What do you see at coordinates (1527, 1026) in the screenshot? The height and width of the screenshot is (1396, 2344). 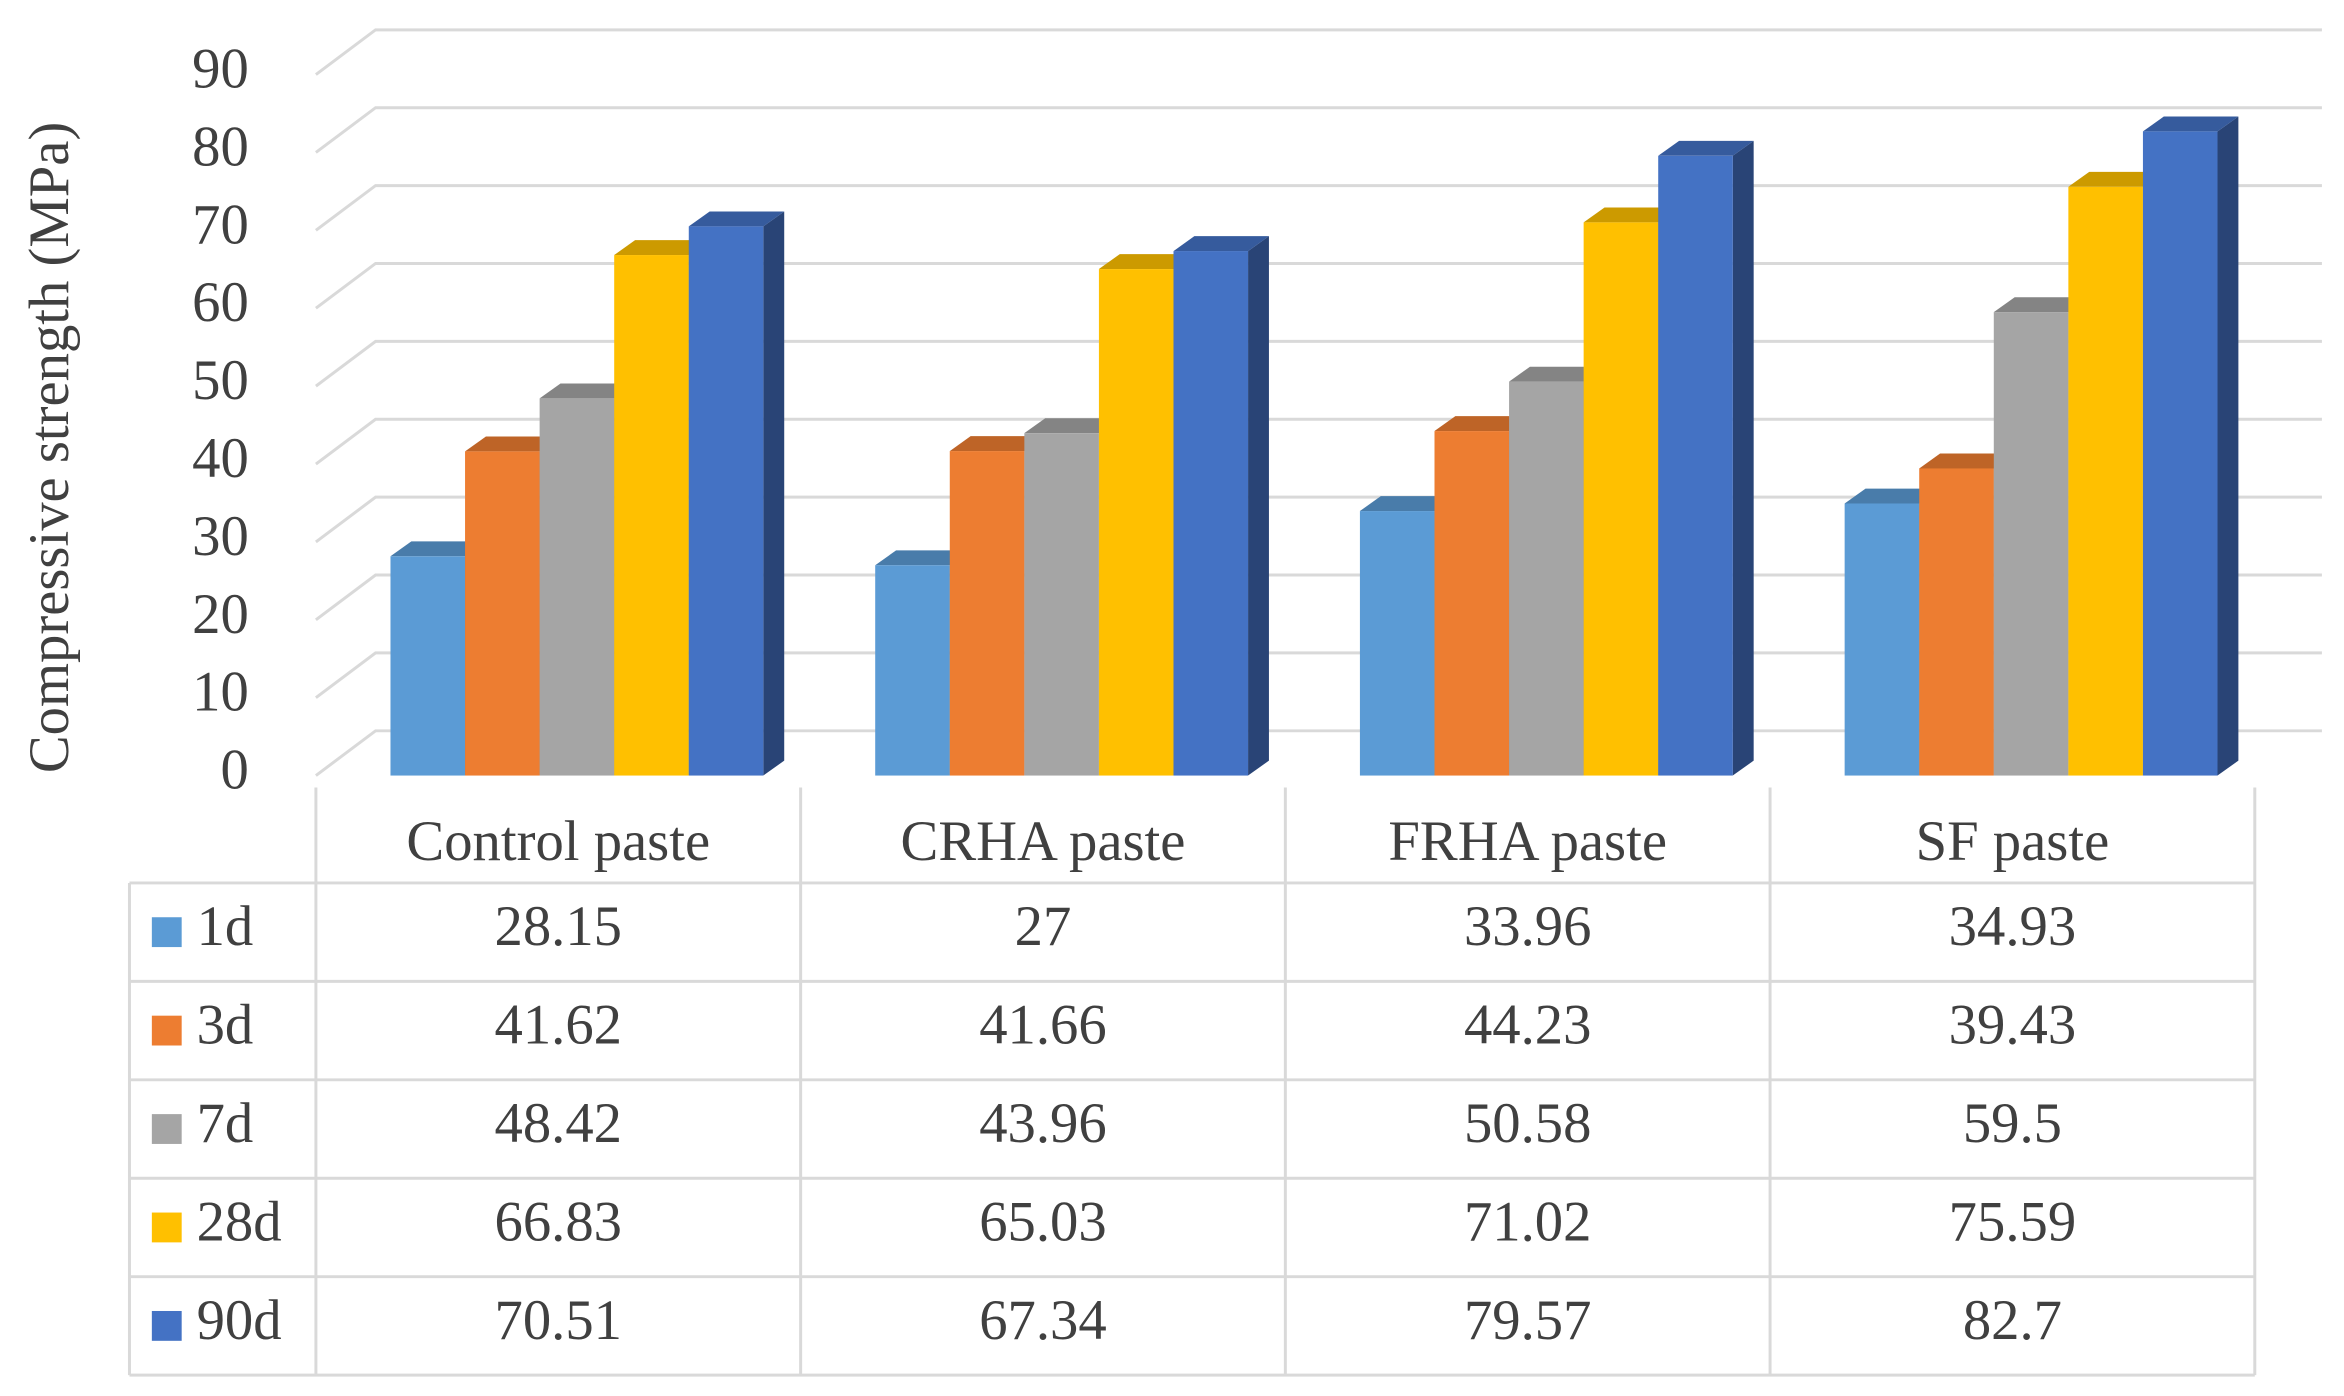 I see `table-value: 44.23` at bounding box center [1527, 1026].